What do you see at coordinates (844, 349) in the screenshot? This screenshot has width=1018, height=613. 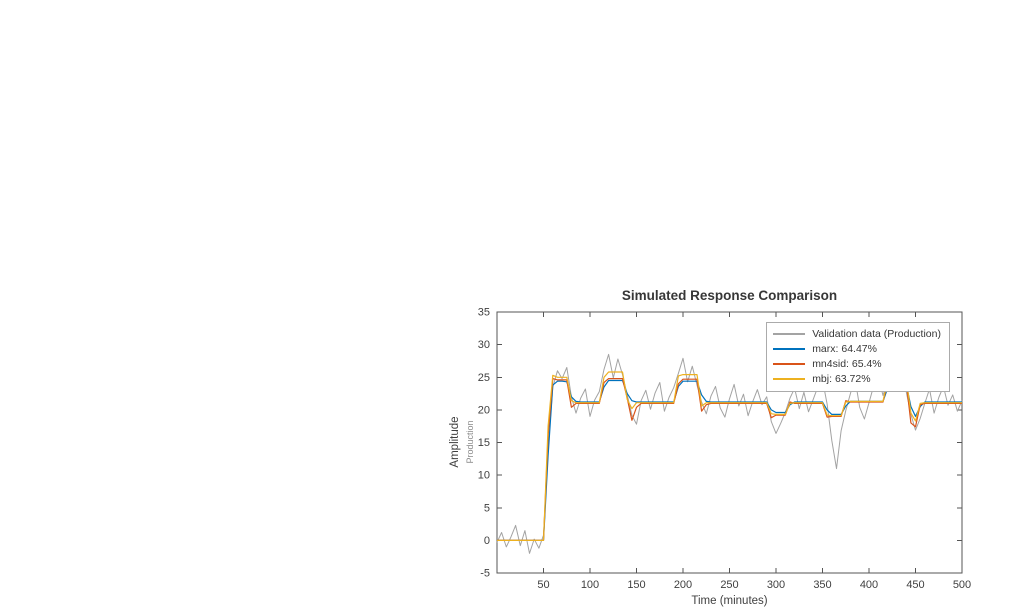 I see `legend-label-marx: marx: 64.47%` at bounding box center [844, 349].